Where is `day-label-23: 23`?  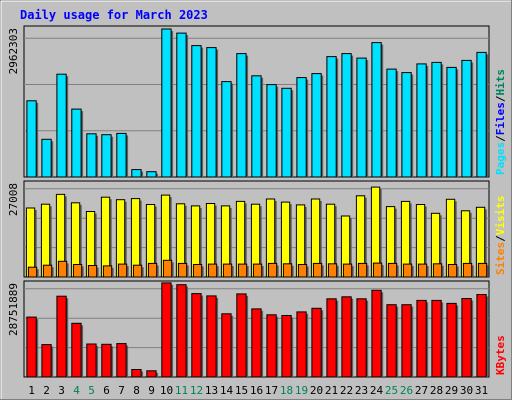 day-label-23: 23 is located at coordinates (361, 390).